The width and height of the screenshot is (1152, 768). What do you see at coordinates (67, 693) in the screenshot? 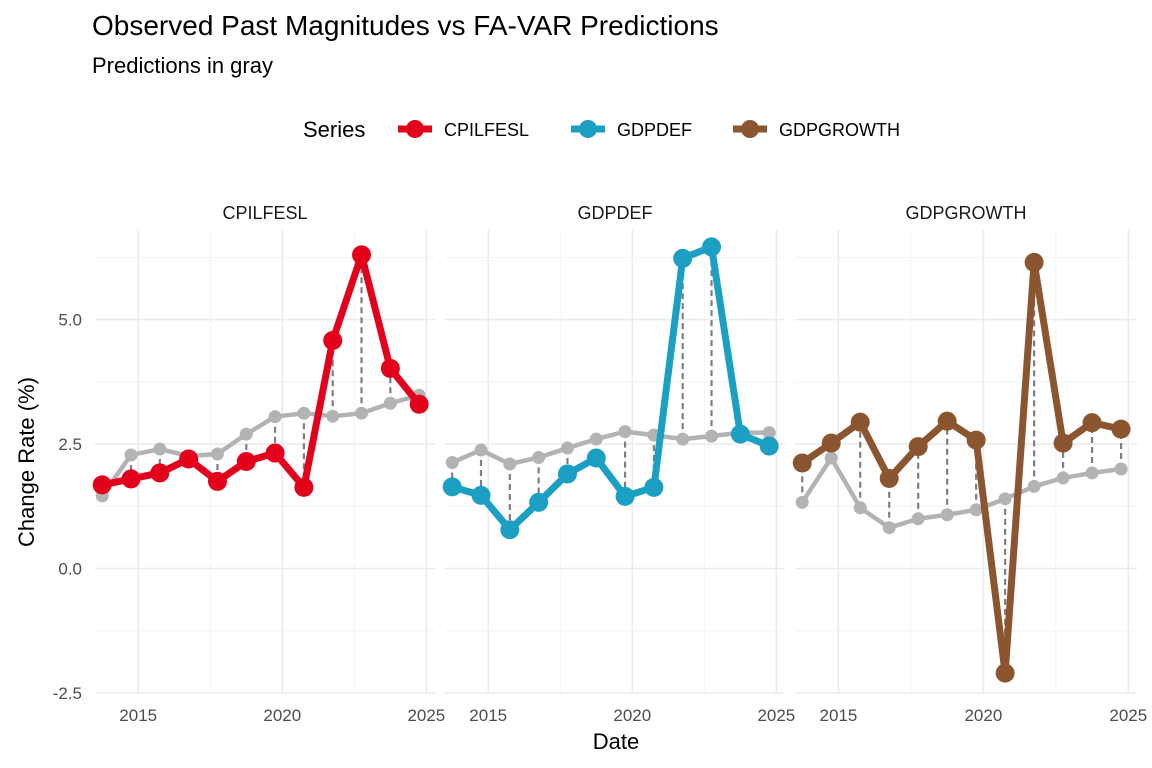
I see `y-tick-label: -2.5` at bounding box center [67, 693].